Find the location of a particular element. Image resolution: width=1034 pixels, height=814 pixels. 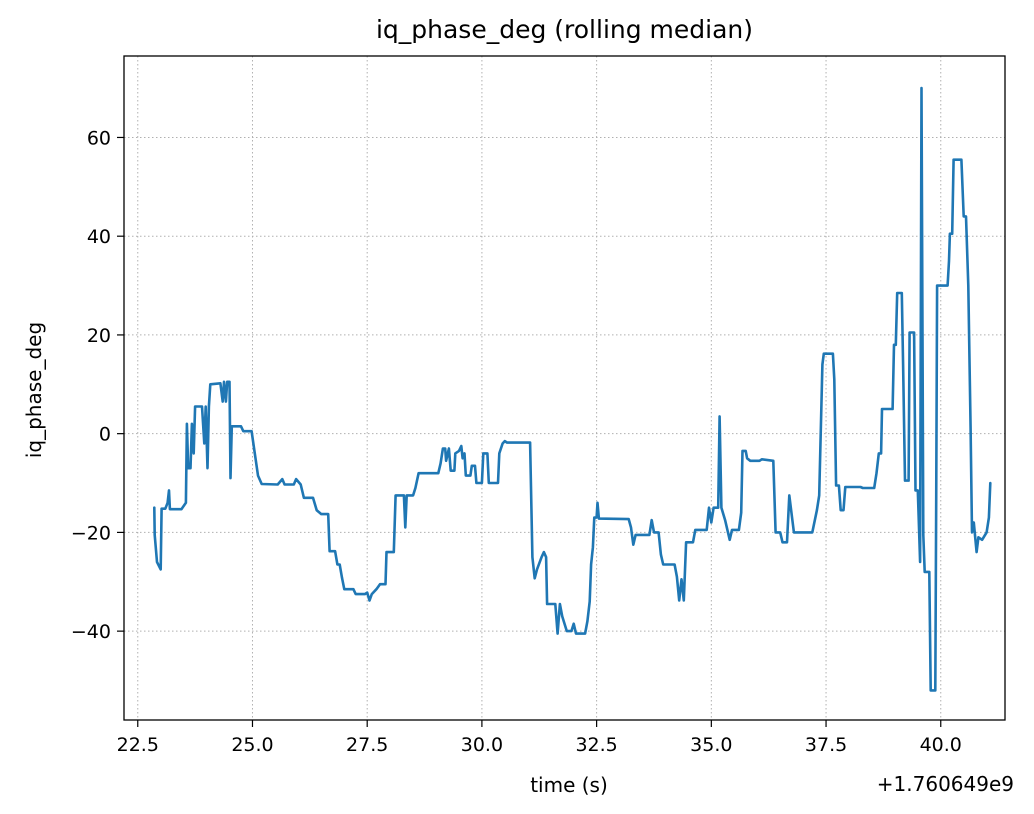

y-tick-label: −20 is located at coordinates (91, 533).